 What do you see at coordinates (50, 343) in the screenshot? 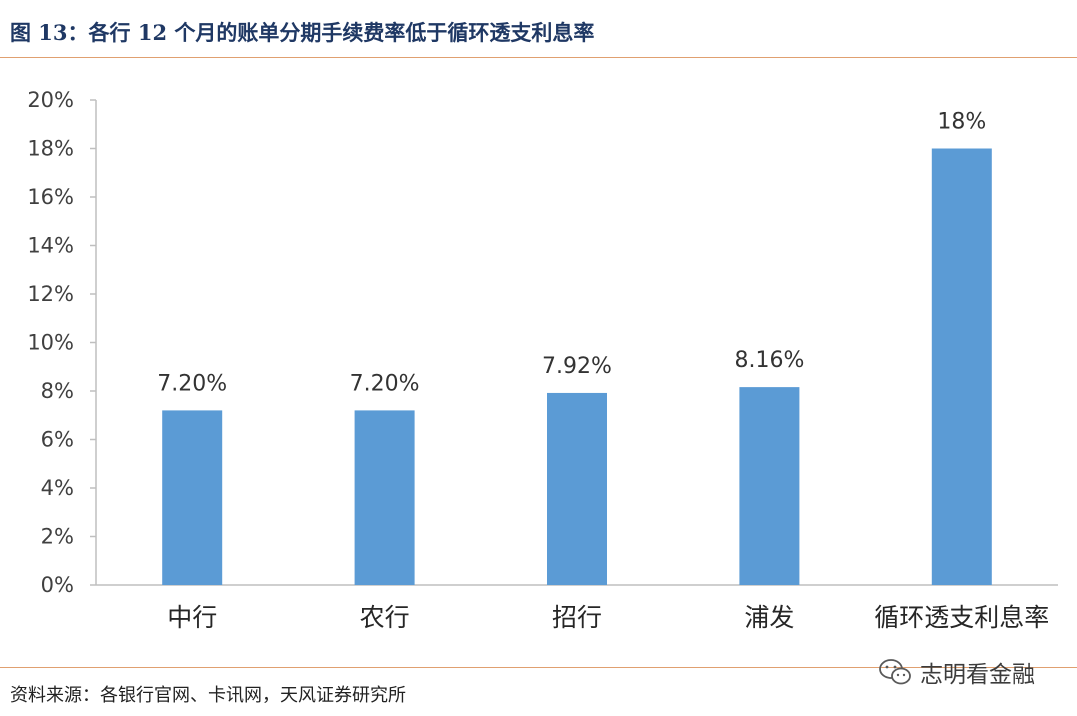
I see `y-tick-label: 10%` at bounding box center [50, 343].